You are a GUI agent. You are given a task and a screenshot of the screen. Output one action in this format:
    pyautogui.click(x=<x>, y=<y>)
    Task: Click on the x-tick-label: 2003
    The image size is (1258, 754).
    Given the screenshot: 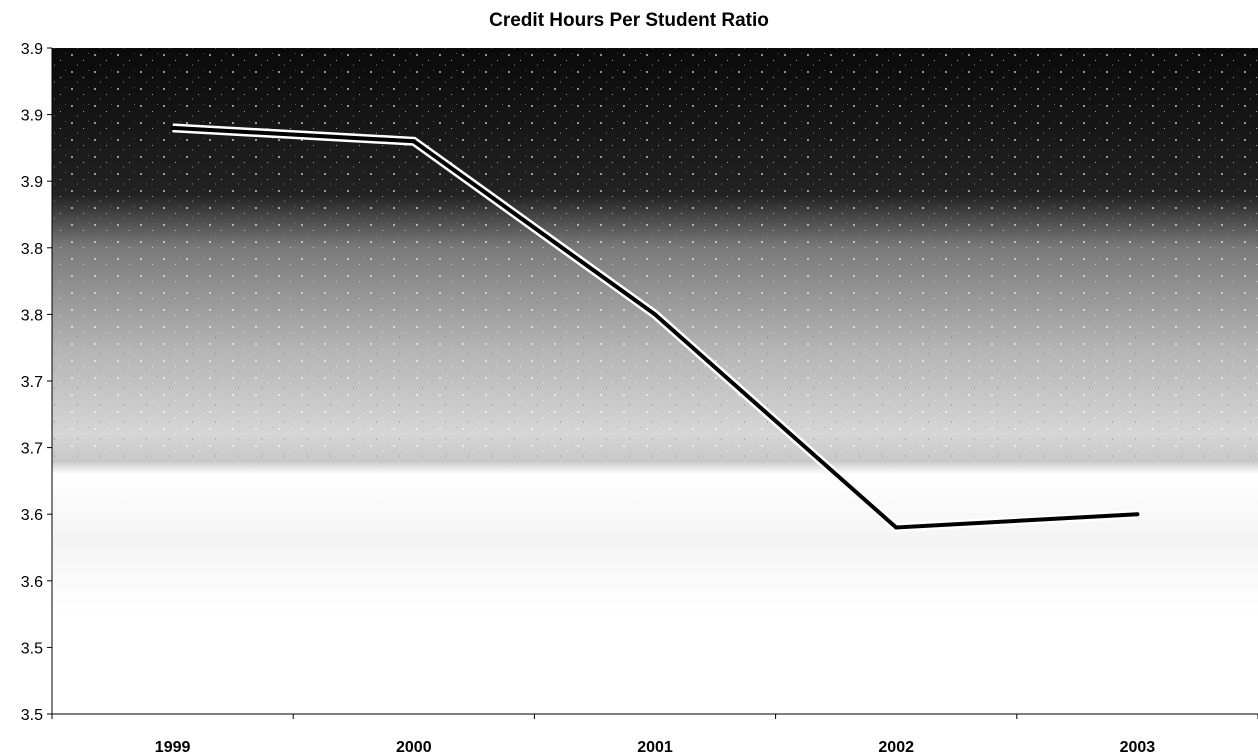 What is the action you would take?
    pyautogui.click(x=1138, y=746)
    